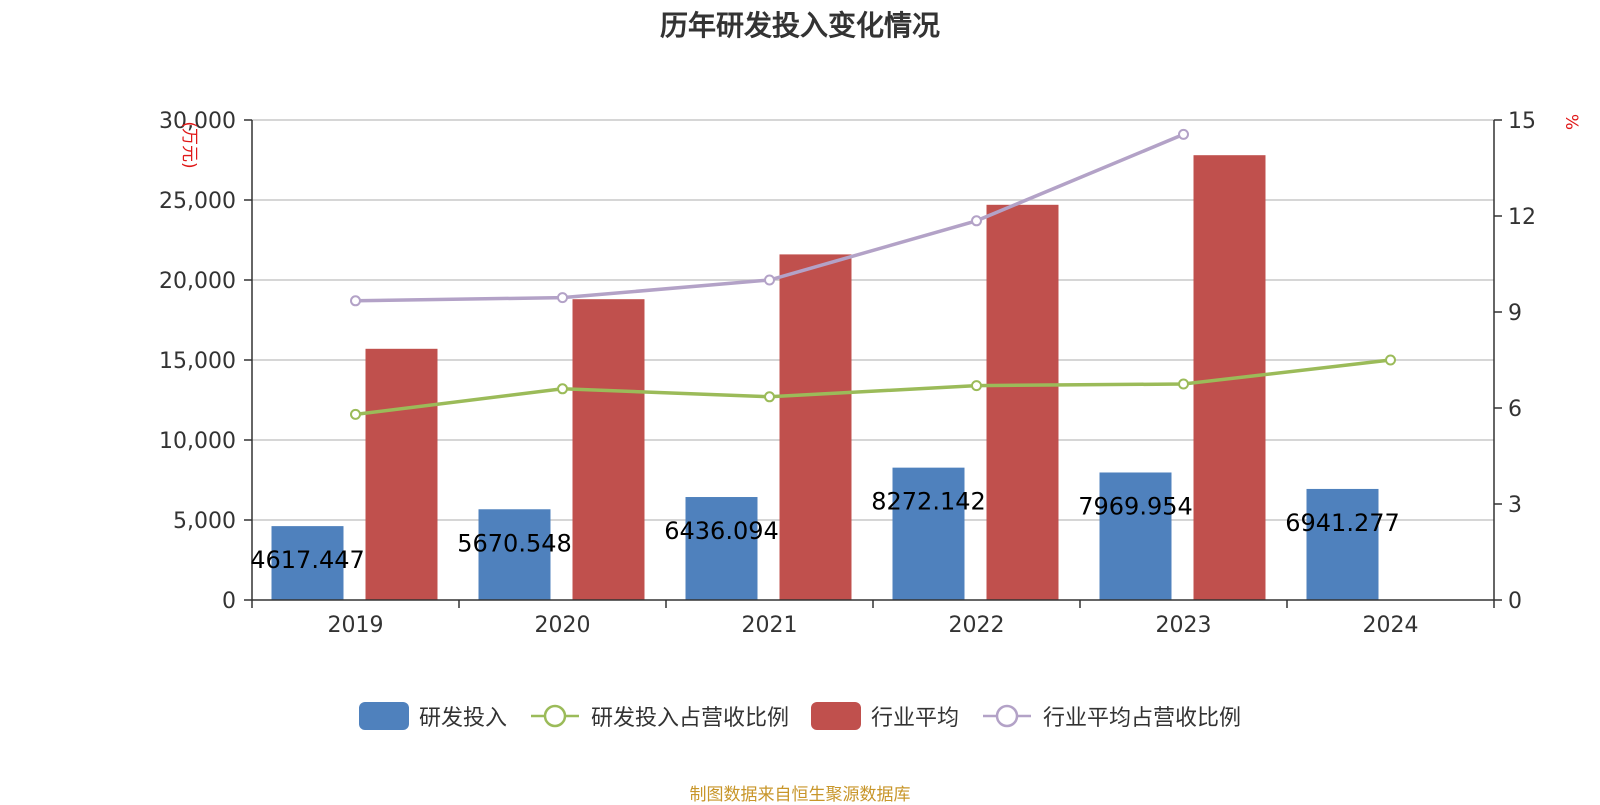 Image resolution: width=1600 pixels, height=805 pixels. Describe the element at coordinates (1515, 313) in the screenshot. I see `right-tick-label: 9` at that location.